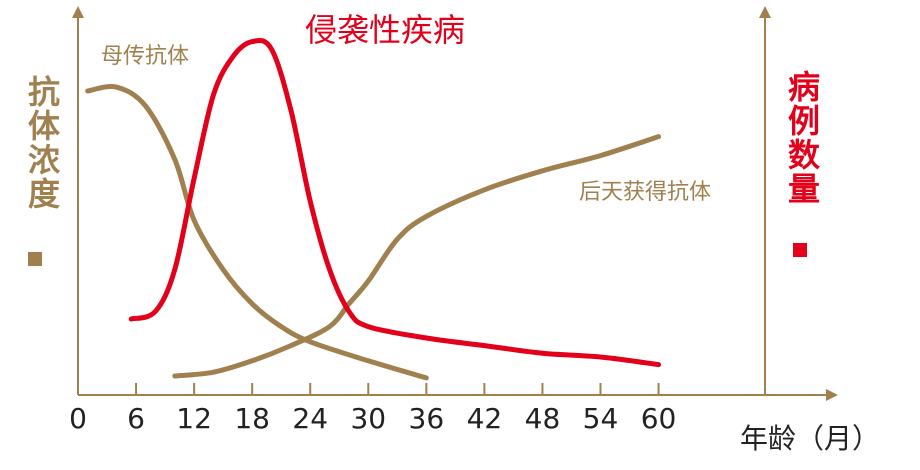 The image size is (920, 470). Describe the element at coordinates (485, 418) in the screenshot. I see `x-tick-label: 42` at that location.